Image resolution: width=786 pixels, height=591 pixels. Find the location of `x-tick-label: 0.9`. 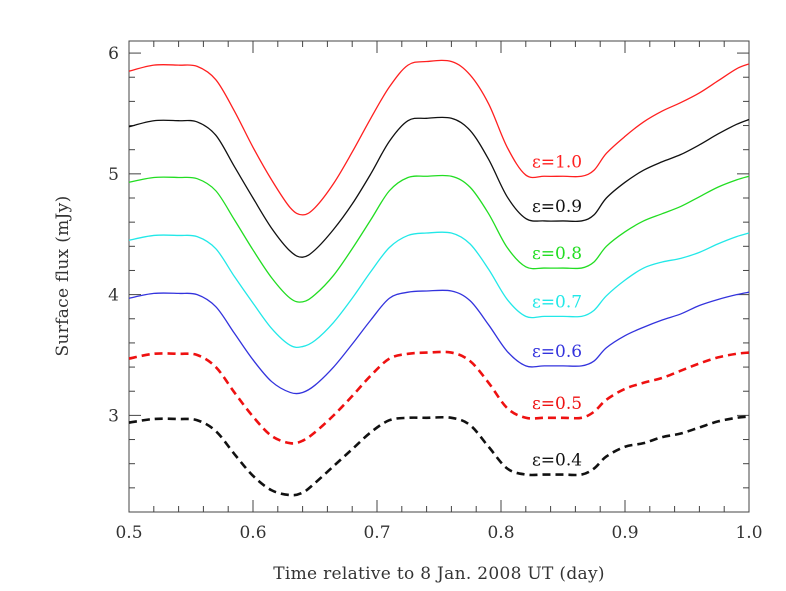

x-tick-label: 0.9 is located at coordinates (624, 533).